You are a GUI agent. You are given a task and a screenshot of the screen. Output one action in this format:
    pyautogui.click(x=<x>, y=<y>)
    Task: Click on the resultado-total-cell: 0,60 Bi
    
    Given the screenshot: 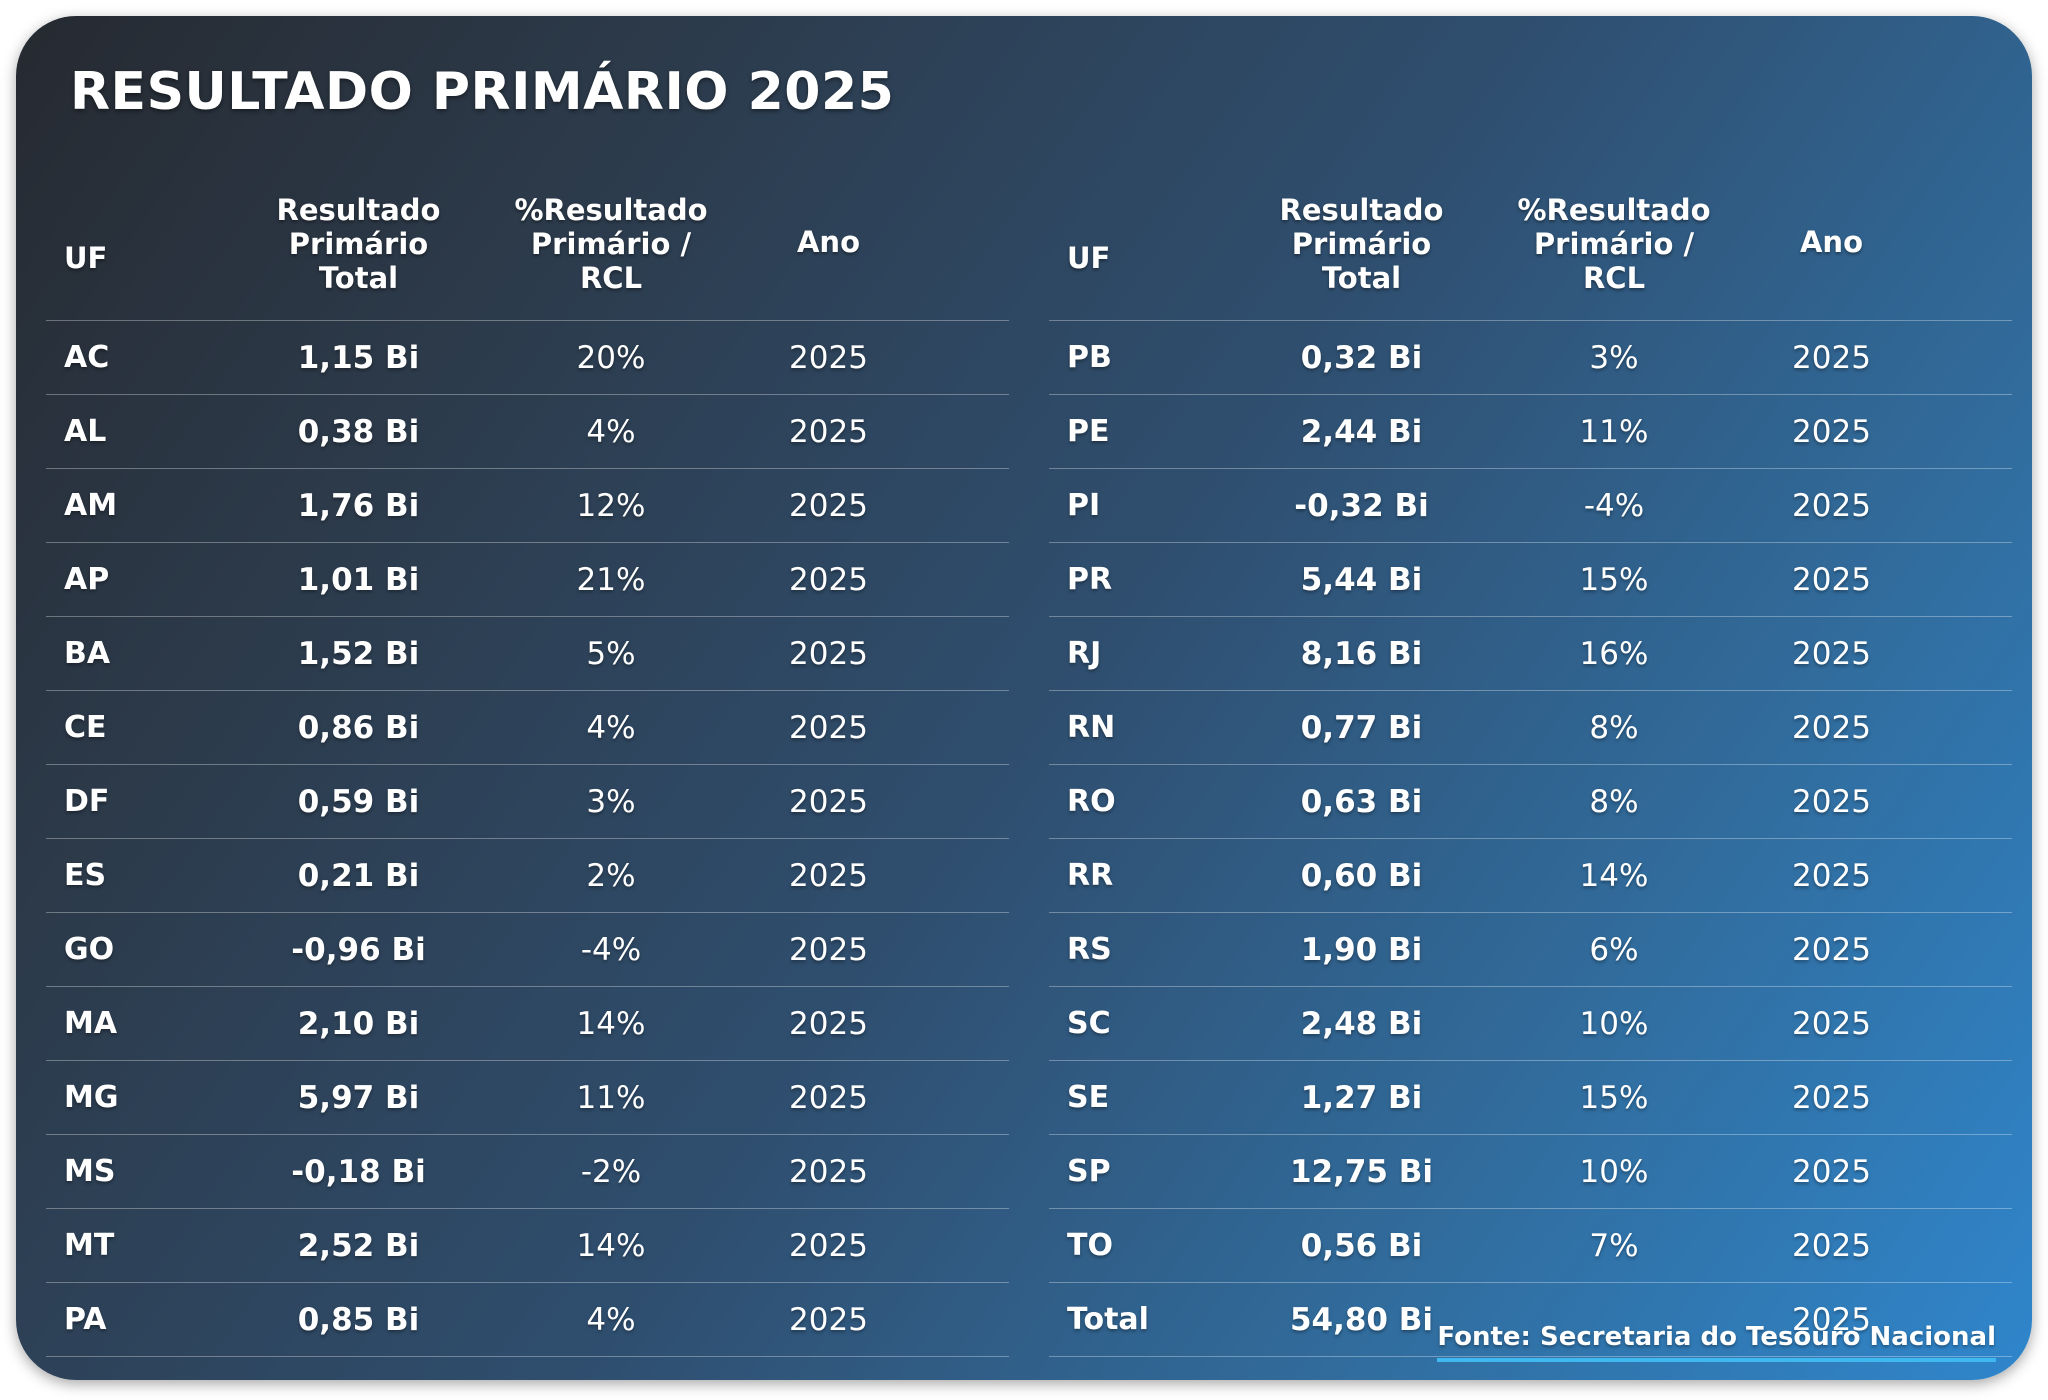 What is the action you would take?
    pyautogui.click(x=1361, y=875)
    